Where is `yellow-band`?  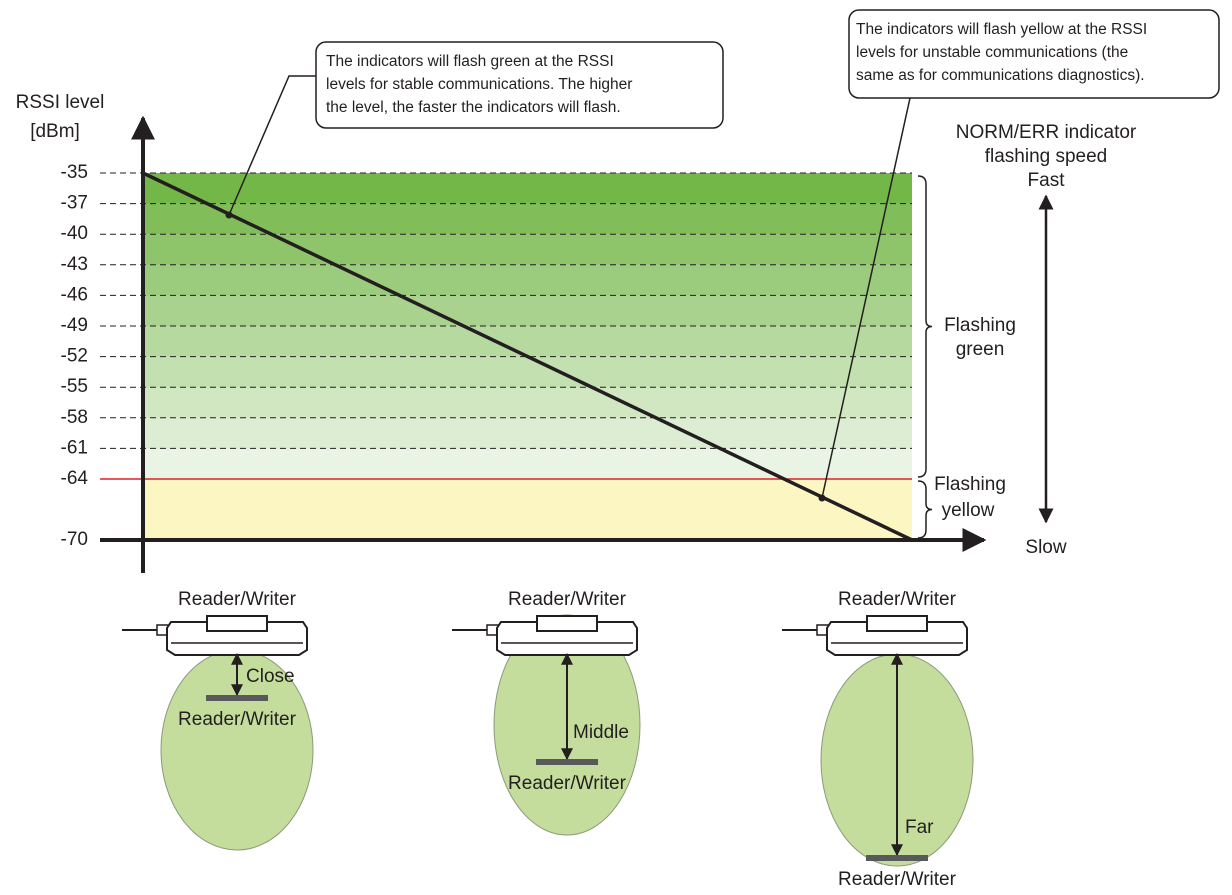 yellow-band is located at coordinates (527, 509).